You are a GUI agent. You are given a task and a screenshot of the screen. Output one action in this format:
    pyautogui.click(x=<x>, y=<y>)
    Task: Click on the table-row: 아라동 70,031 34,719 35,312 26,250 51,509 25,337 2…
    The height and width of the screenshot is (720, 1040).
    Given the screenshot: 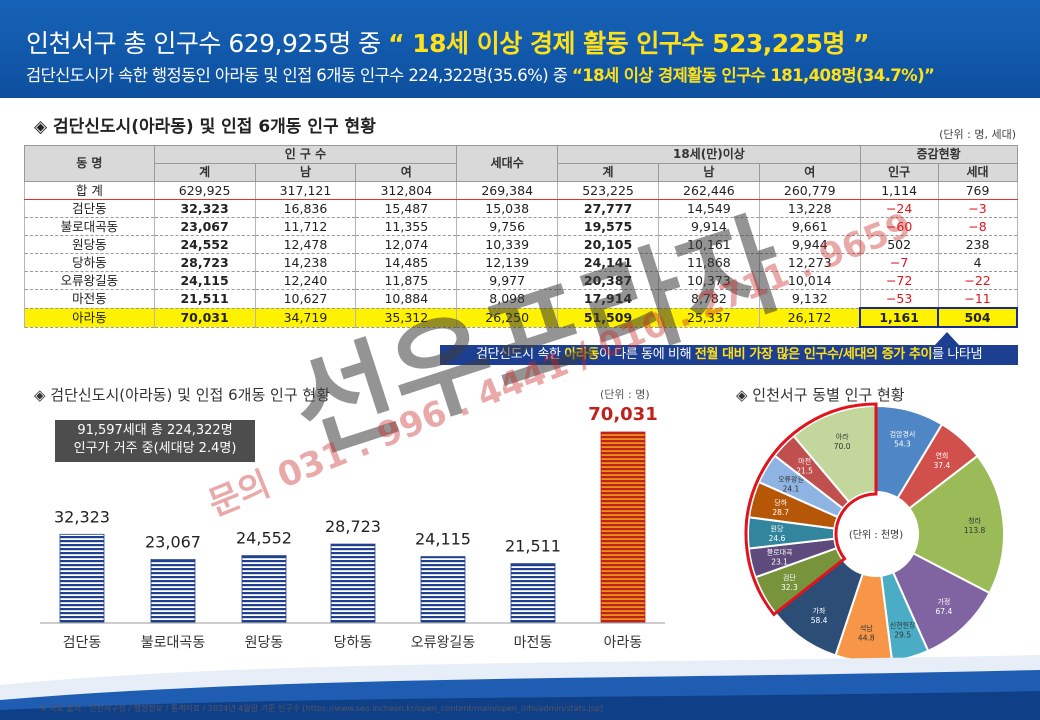 What is the action you would take?
    pyautogui.click(x=521, y=317)
    